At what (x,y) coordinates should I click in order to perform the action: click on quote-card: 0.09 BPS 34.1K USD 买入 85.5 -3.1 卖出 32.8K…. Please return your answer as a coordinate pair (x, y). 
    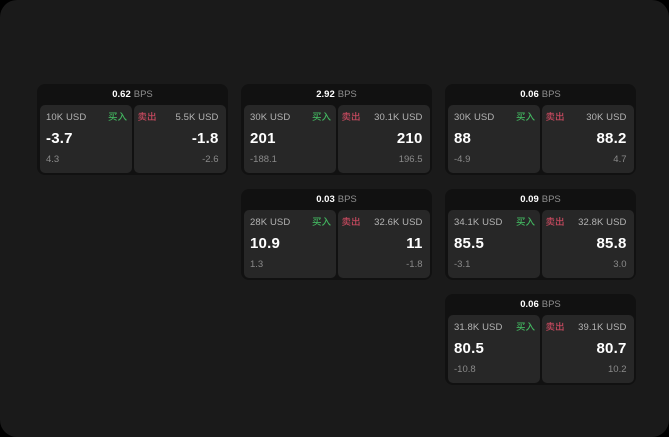
    Looking at the image, I should click on (540, 234).